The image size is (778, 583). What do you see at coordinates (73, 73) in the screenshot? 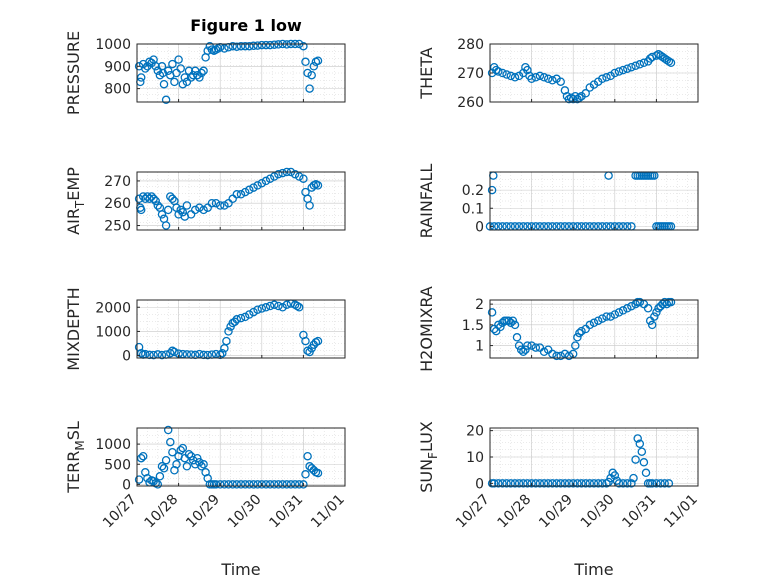
I see `y-axis-label: PRESSURE` at bounding box center [73, 73].